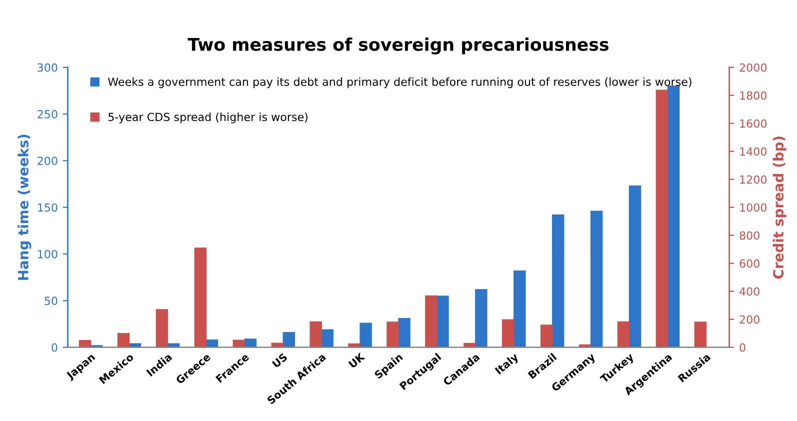 The width and height of the screenshot is (797, 421). Describe the element at coordinates (55, 347) in the screenshot. I see `y-tick-label: 0` at that location.